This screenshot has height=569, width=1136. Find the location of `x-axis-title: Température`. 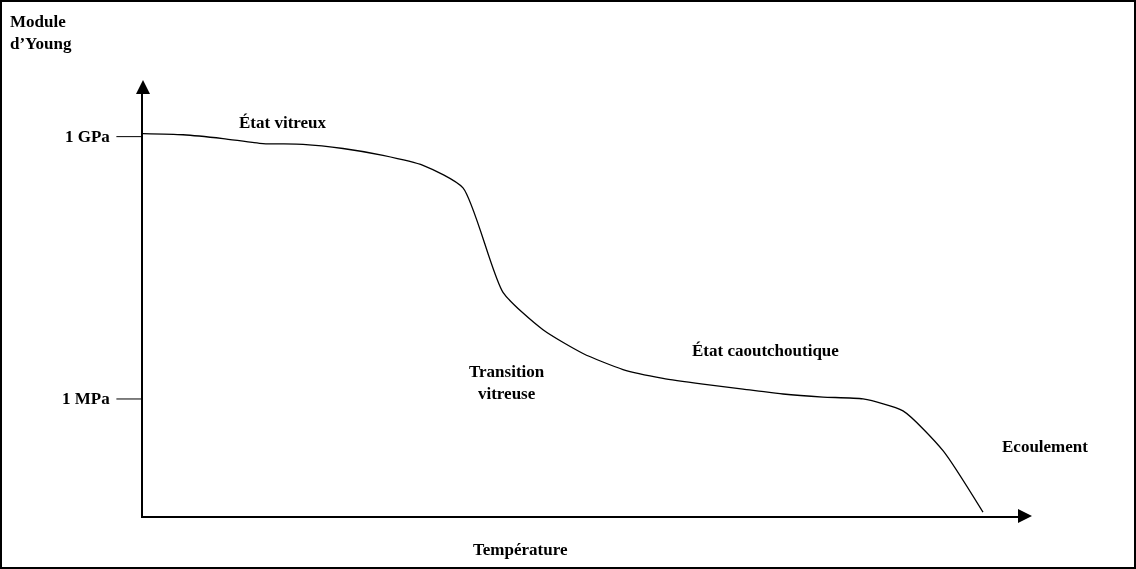

x-axis-title: Température is located at coordinates (520, 549).